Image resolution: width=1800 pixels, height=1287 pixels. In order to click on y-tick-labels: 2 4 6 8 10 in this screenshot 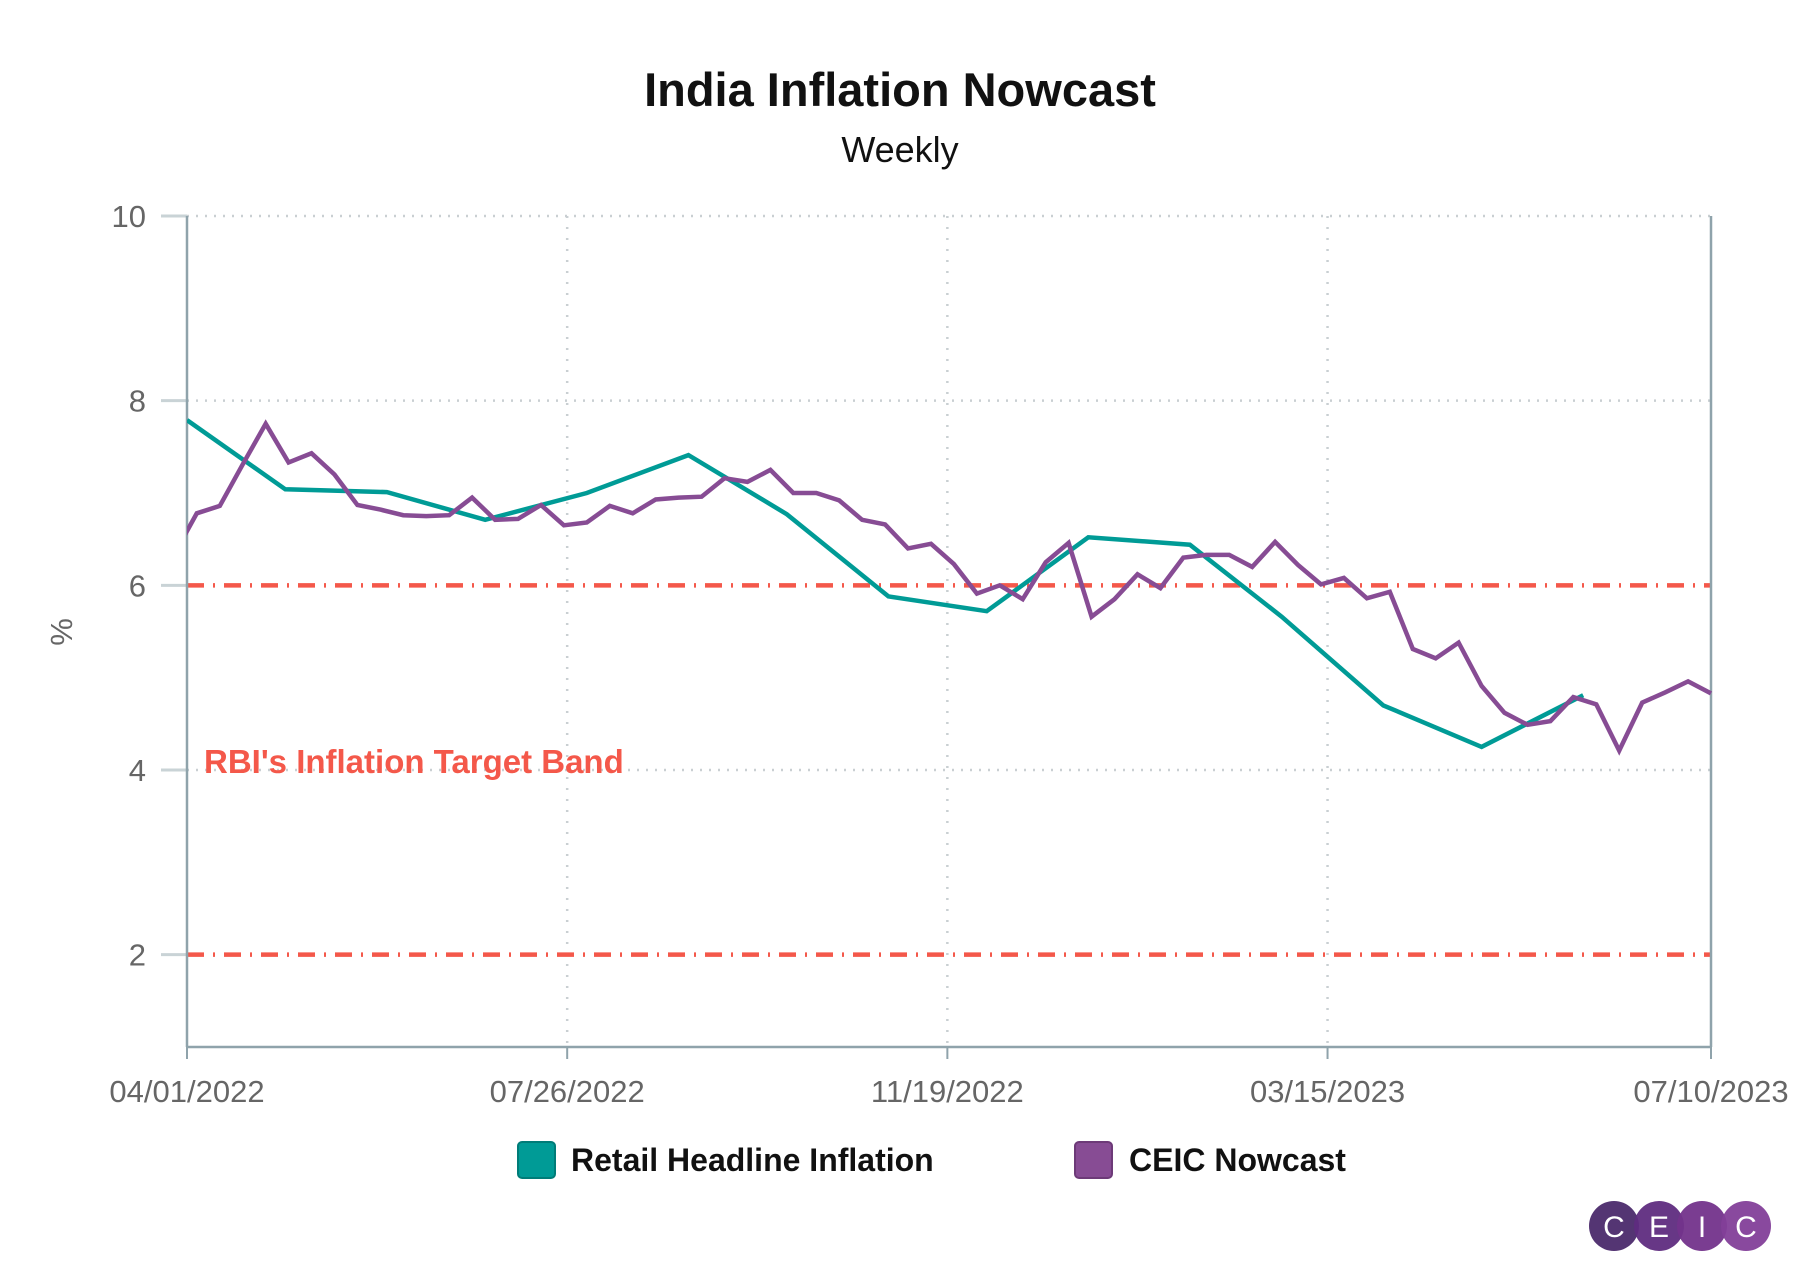, I will do `click(129, 586)`.